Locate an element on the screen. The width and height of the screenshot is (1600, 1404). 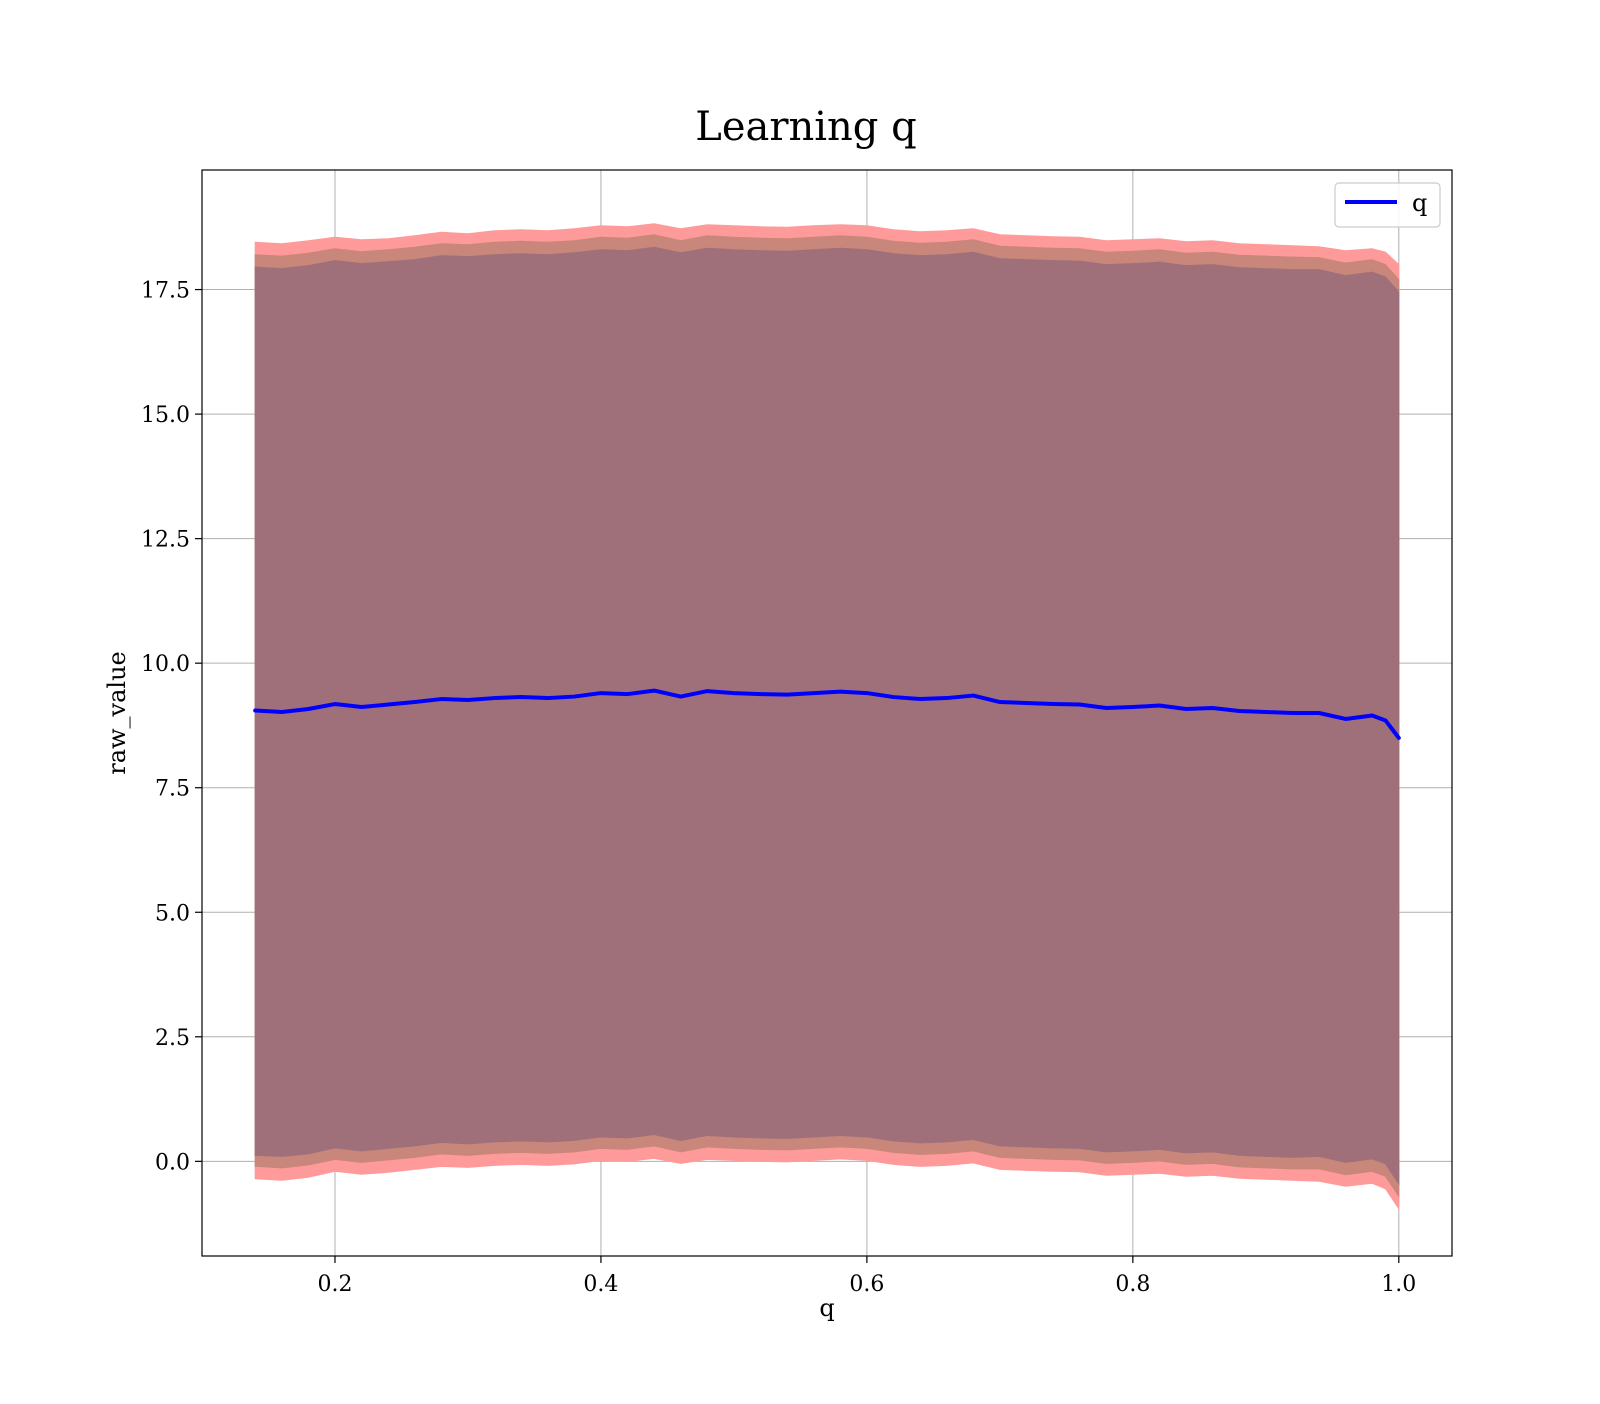
x-axis-ticks: 0.2 0.4 0.6 0.8 1.0 is located at coordinates (866, 1276).